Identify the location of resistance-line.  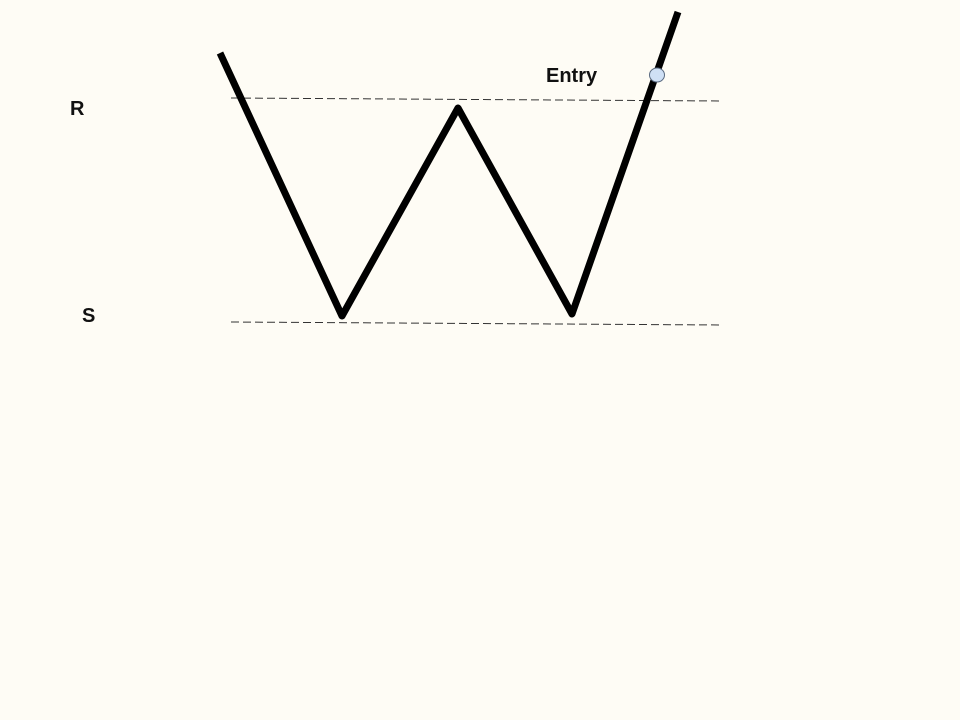
(476, 99).